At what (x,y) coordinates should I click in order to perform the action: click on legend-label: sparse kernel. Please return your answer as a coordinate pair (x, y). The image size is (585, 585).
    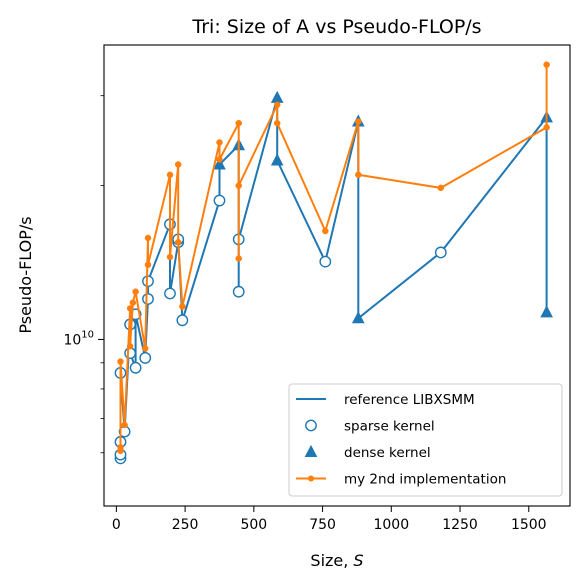
    Looking at the image, I should click on (389, 427).